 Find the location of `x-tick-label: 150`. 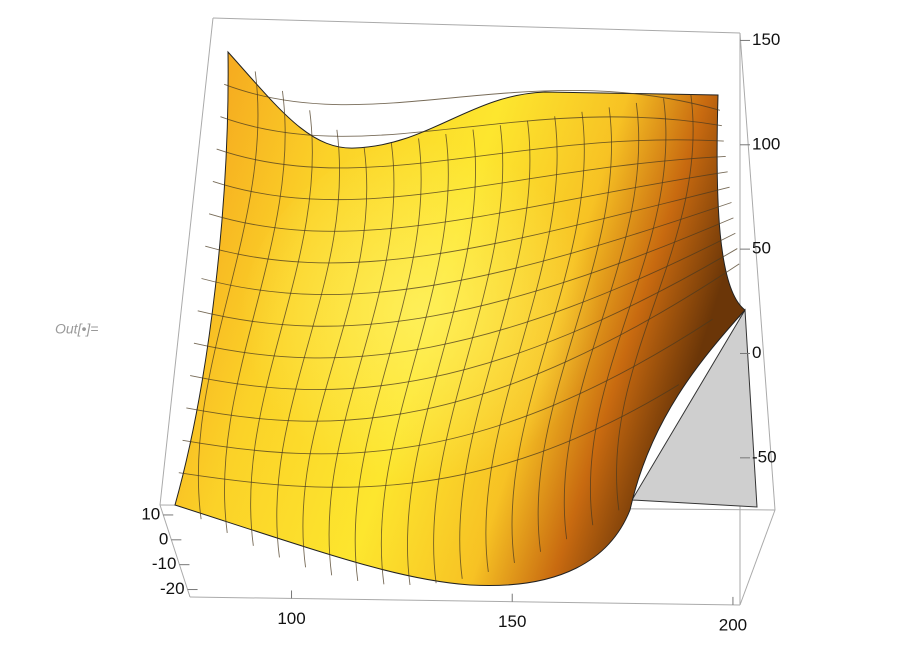

x-tick-label: 150 is located at coordinates (512, 621).